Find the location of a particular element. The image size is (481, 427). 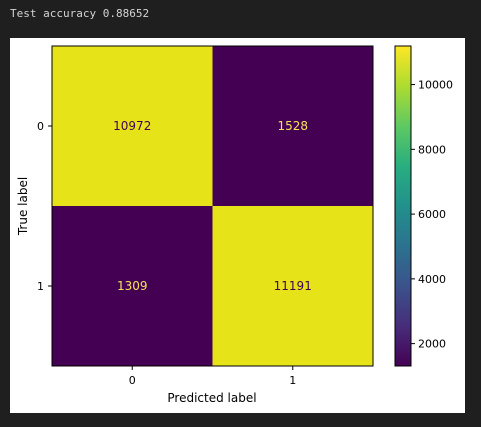

matrix-cell-value-1-0: 1309 is located at coordinates (132, 286).